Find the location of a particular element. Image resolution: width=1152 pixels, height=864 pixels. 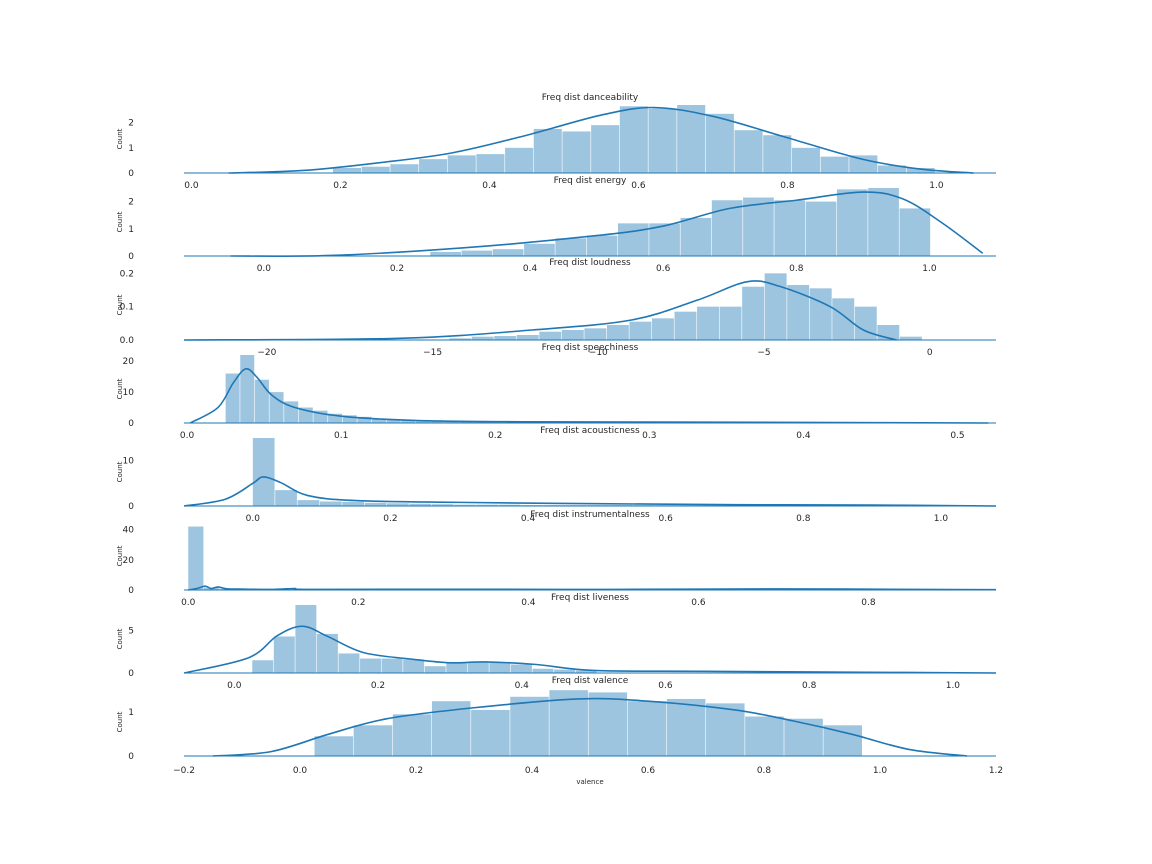

subplot-title: Freq dist speechiness is located at coordinates (590, 348).